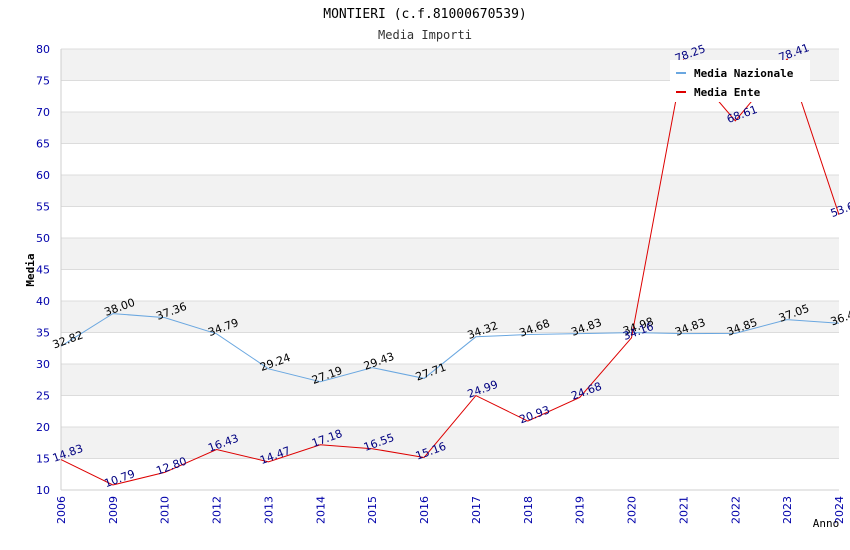 The image size is (850, 550). I want to click on x-tick-label: 2020, so click(632, 510).